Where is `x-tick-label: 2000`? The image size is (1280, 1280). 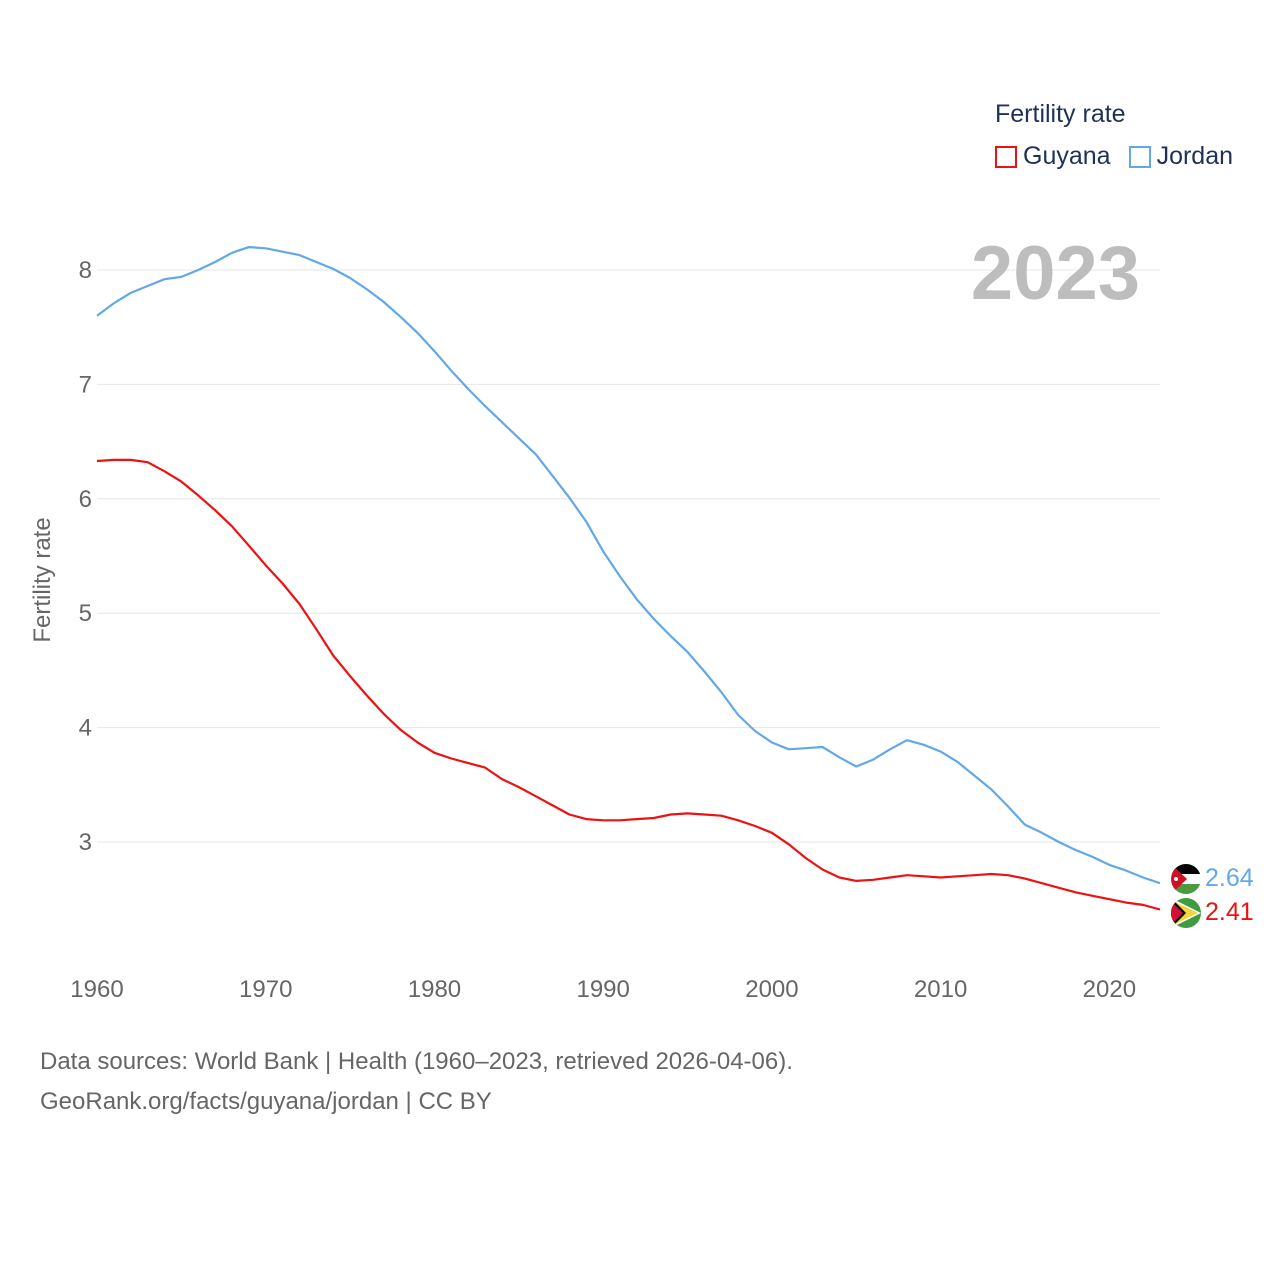
x-tick-label: 2000 is located at coordinates (771, 989).